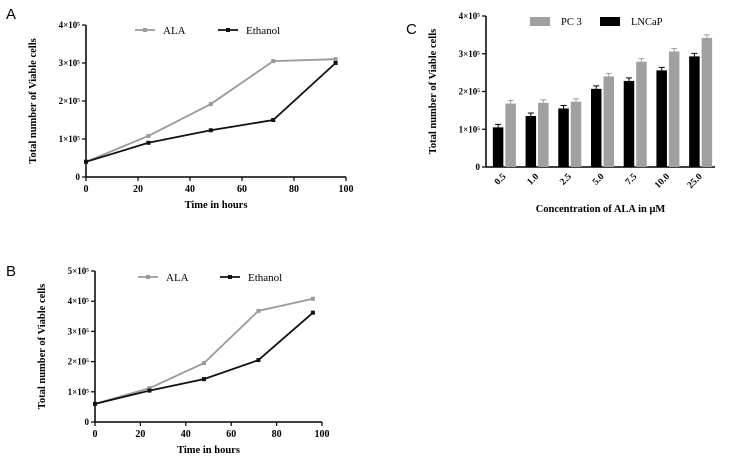 This screenshot has height=457, width=731. What do you see at coordinates (534, 180) in the screenshot?
I see `x-tick-label: 1.0` at bounding box center [534, 180].